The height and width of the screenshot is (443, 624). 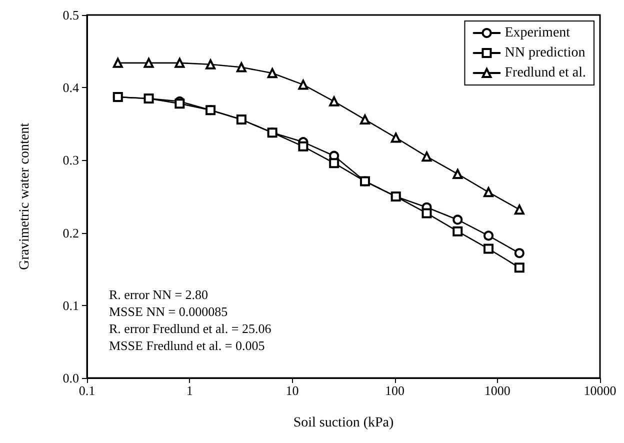 What do you see at coordinates (545, 73) in the screenshot?
I see `legend-label: Fredlund et al.` at bounding box center [545, 73].